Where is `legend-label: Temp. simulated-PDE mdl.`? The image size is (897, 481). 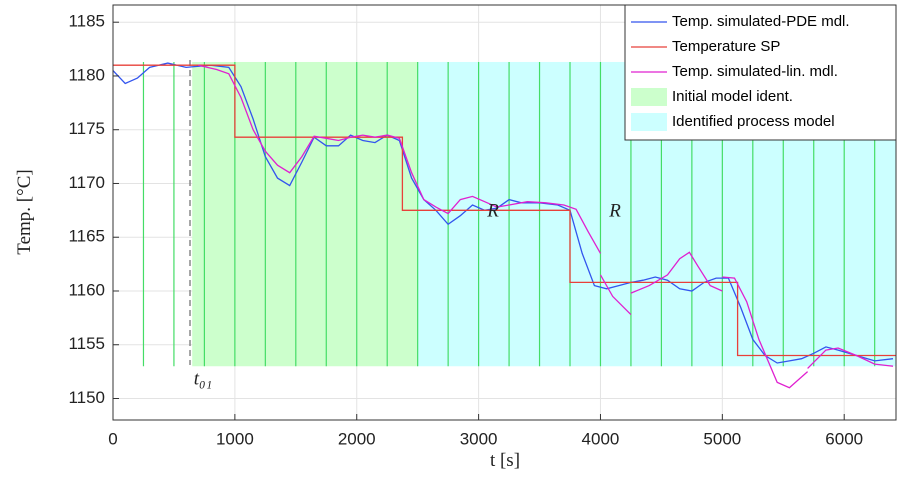
legend-label: Temp. simulated-PDE mdl. is located at coordinates (761, 21).